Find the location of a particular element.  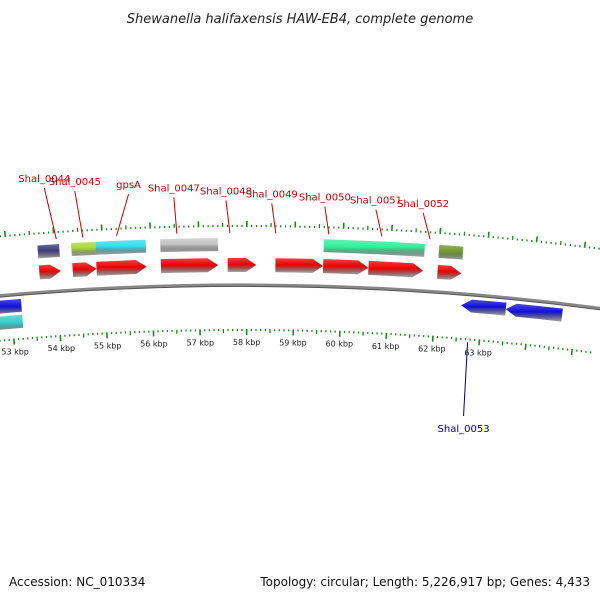

gene-label: gpsA is located at coordinates (128, 185).